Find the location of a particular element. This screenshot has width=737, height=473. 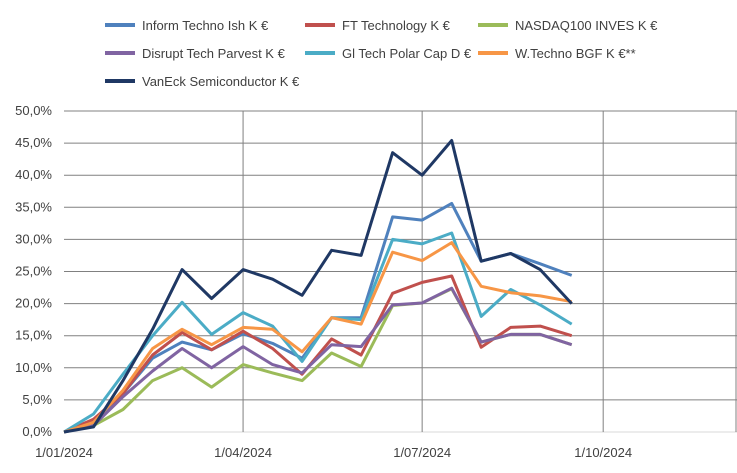

y-tick-label: 15,0% is located at coordinates (33, 335).